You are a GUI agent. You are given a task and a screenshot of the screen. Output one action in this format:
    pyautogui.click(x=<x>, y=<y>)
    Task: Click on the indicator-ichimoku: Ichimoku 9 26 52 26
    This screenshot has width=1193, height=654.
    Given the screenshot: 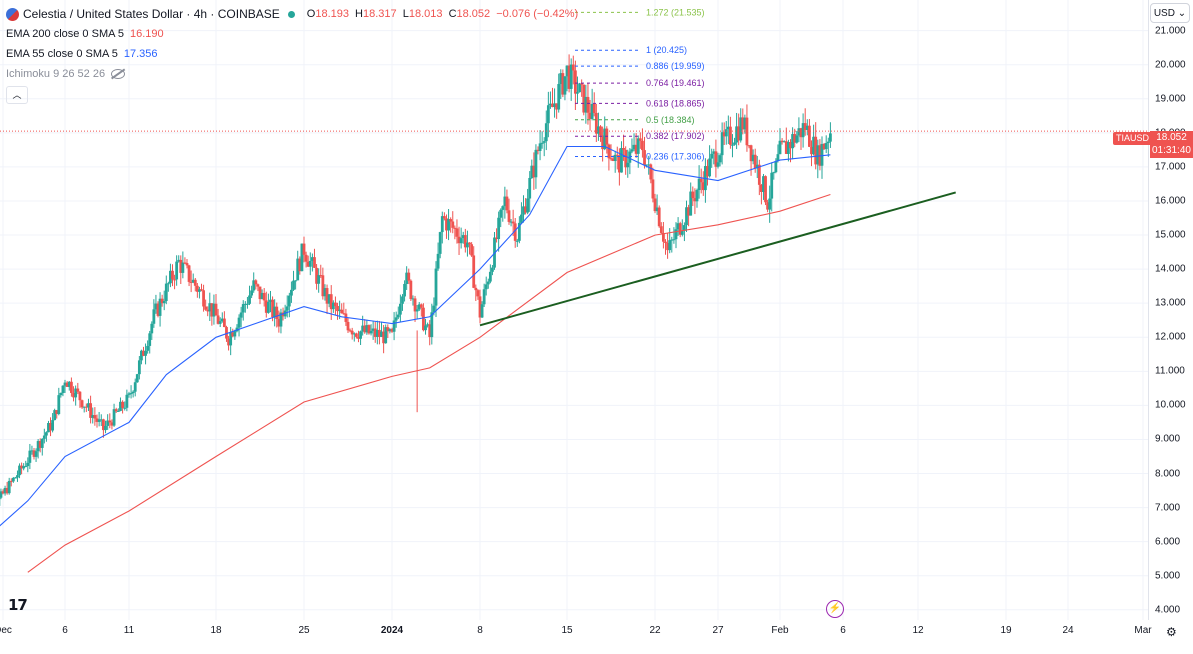 What is the action you would take?
    pyautogui.click(x=293, y=74)
    